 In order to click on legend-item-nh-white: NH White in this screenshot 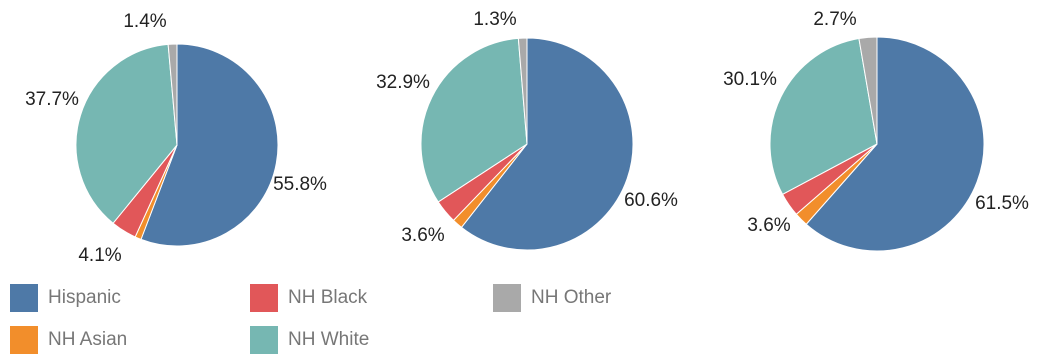, I will do `click(309, 340)`.